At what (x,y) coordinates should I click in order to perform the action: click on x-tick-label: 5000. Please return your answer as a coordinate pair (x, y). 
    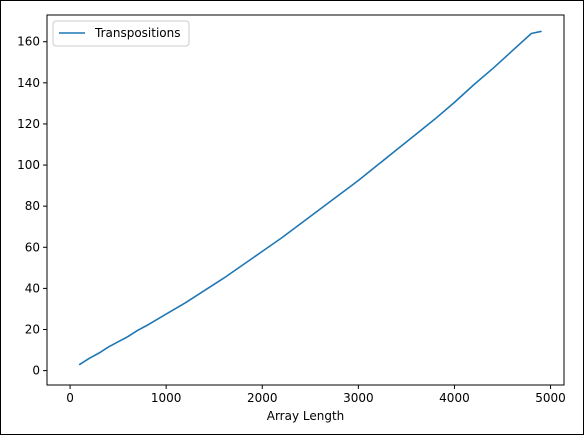
    Looking at the image, I should click on (550, 398).